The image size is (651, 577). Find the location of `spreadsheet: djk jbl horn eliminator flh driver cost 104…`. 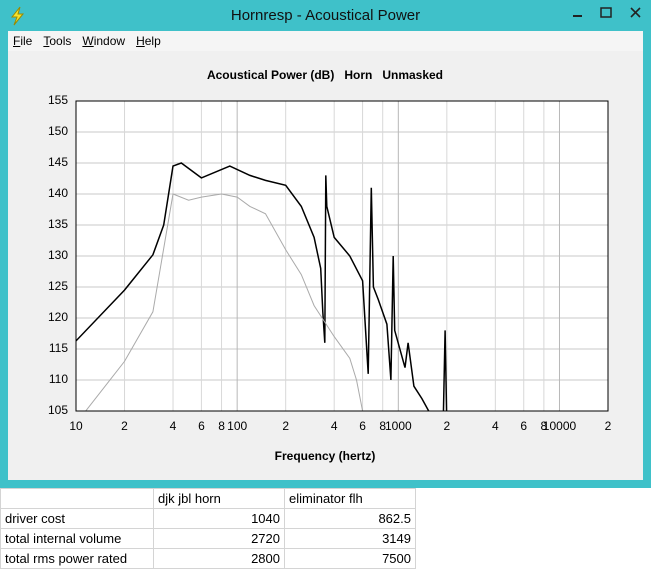

spreadsheet: djk jbl horn eliminator flh driver cost 104… is located at coordinates (208, 528).